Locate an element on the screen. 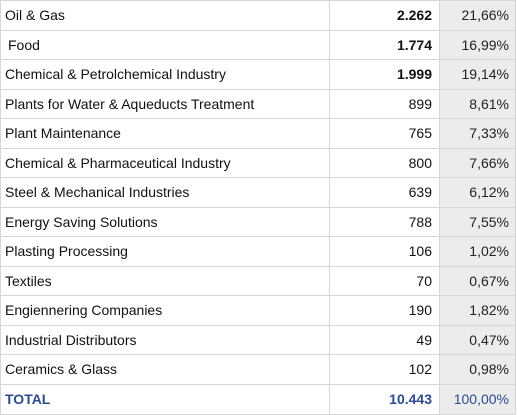  table-row: TOTAL 10.443 100,00% is located at coordinates (258, 399).